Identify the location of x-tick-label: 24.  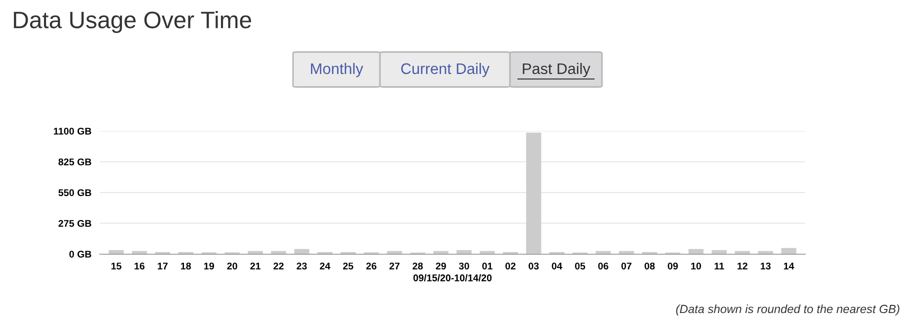
(325, 266).